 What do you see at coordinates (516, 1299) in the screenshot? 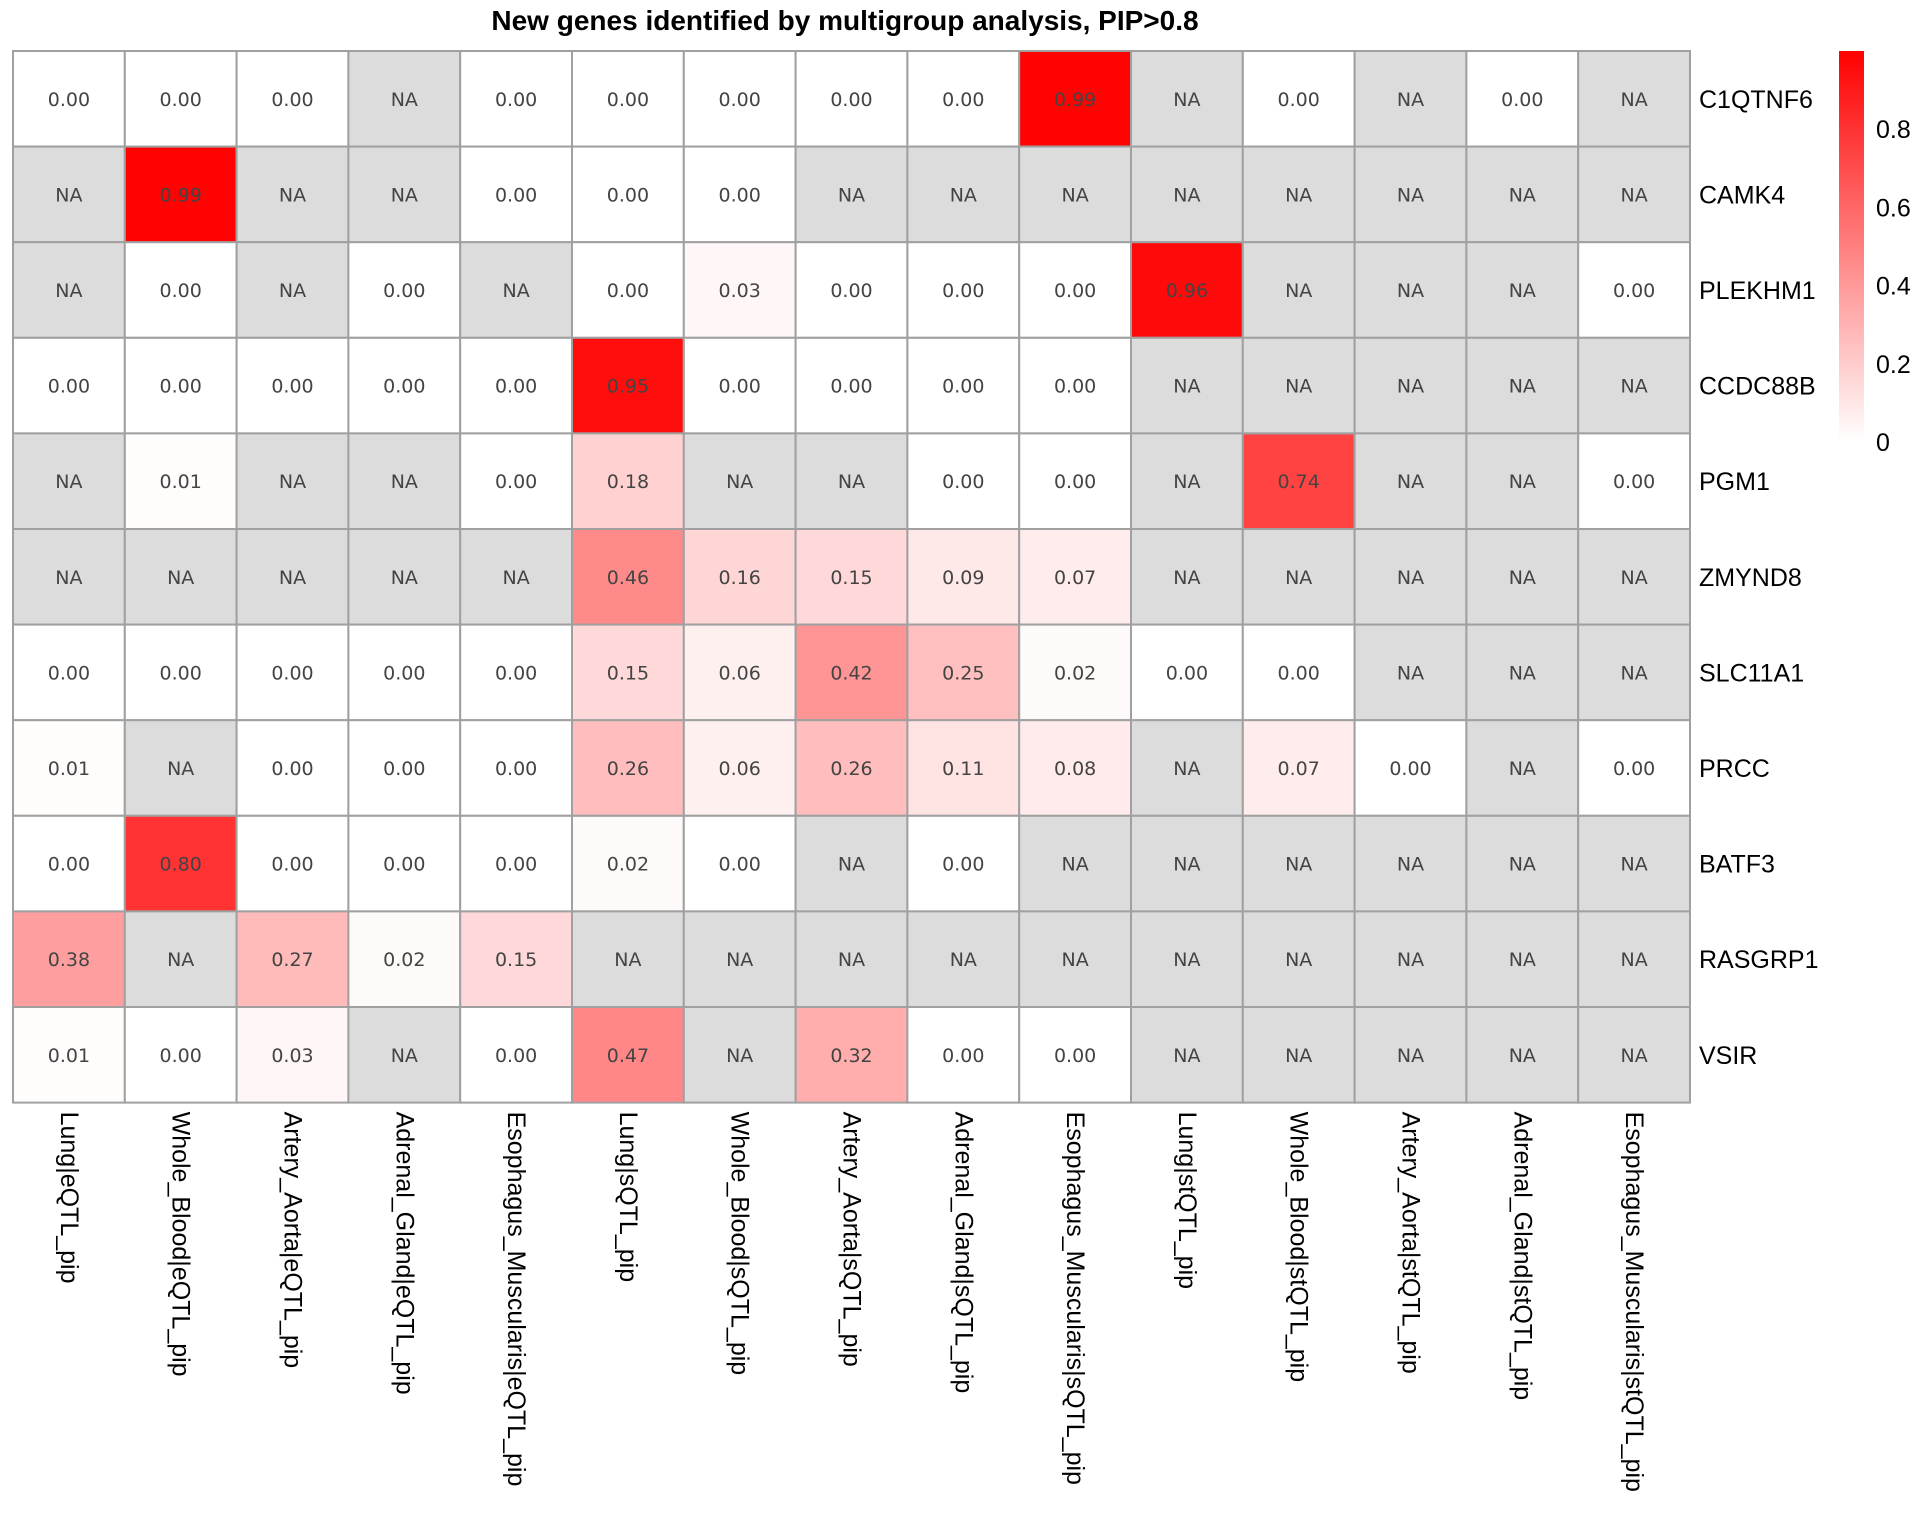
I see `column-label: Esophagus_Muscularis|eQTL_pip` at bounding box center [516, 1299].